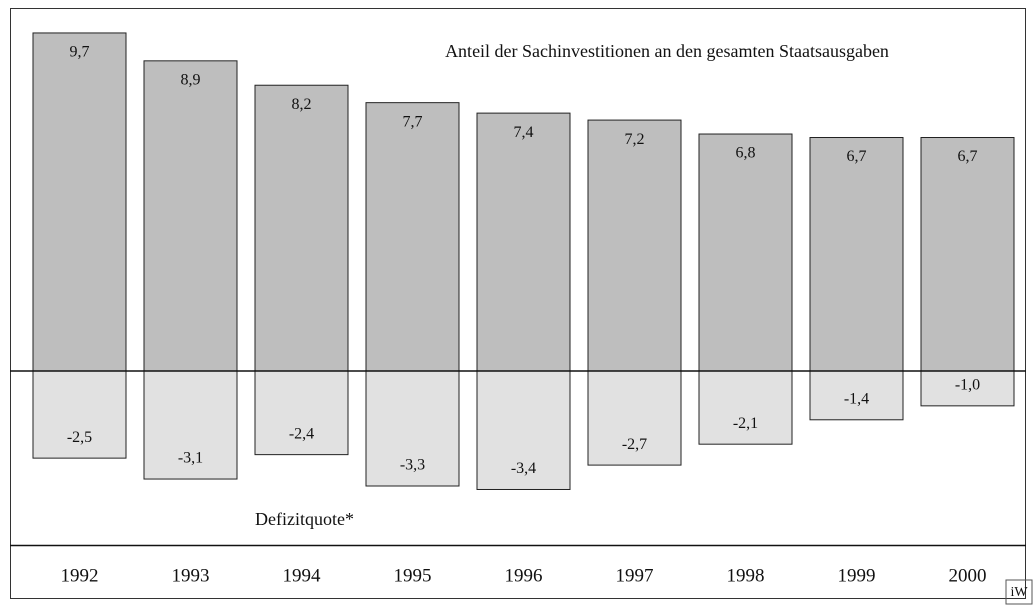  What do you see at coordinates (191, 575) in the screenshot?
I see `x-tick-label: 1993` at bounding box center [191, 575].